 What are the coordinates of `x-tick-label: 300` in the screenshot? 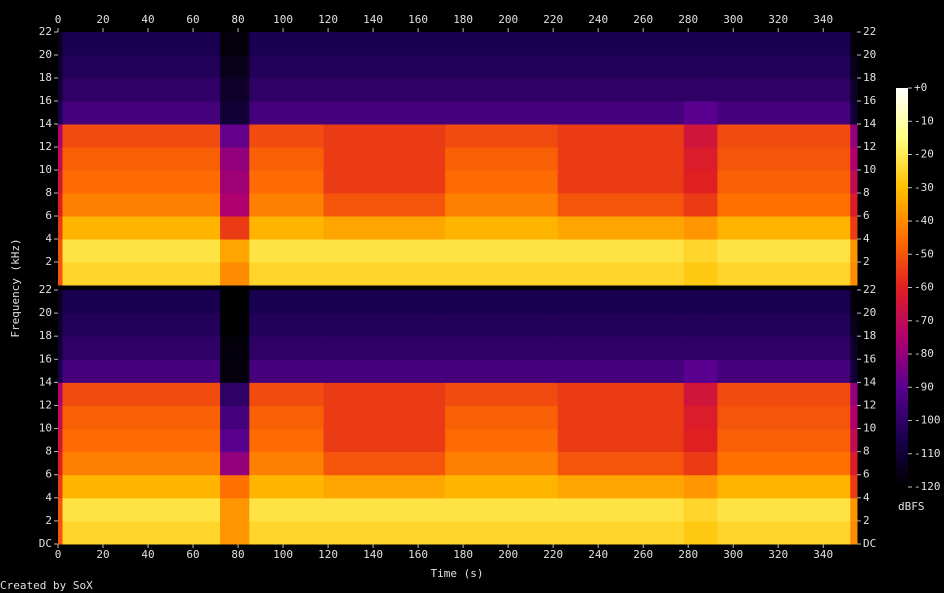 It's located at (733, 554).